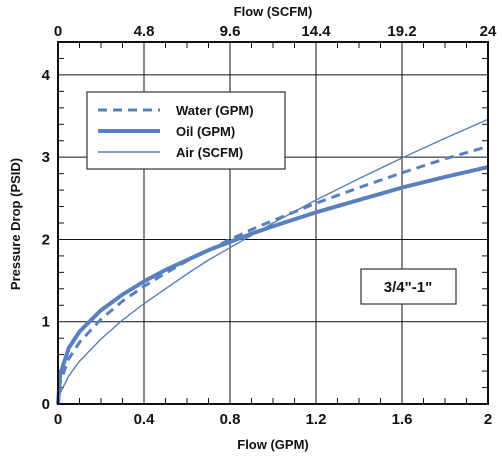 The width and height of the screenshot is (502, 456). What do you see at coordinates (46, 239) in the screenshot?
I see `y-tick-label: 2` at bounding box center [46, 239].